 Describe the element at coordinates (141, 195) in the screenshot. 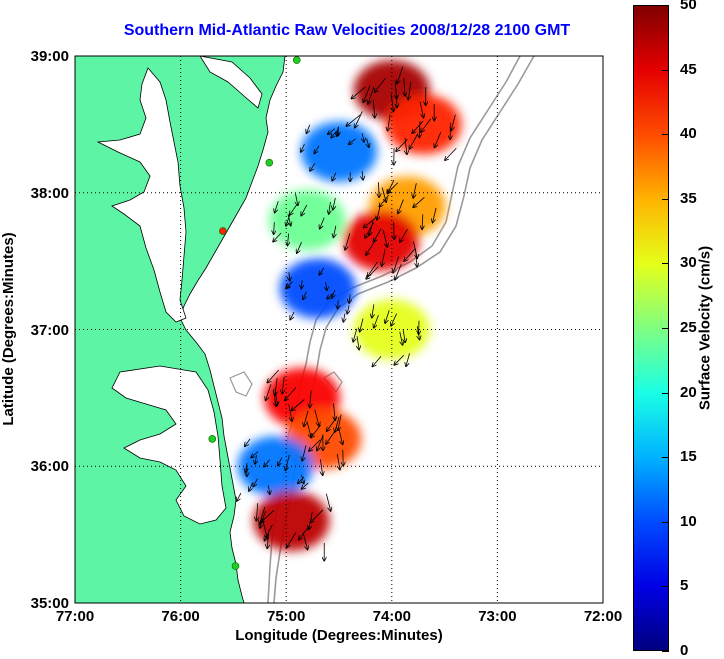

I see `chesapeake-bay` at that location.